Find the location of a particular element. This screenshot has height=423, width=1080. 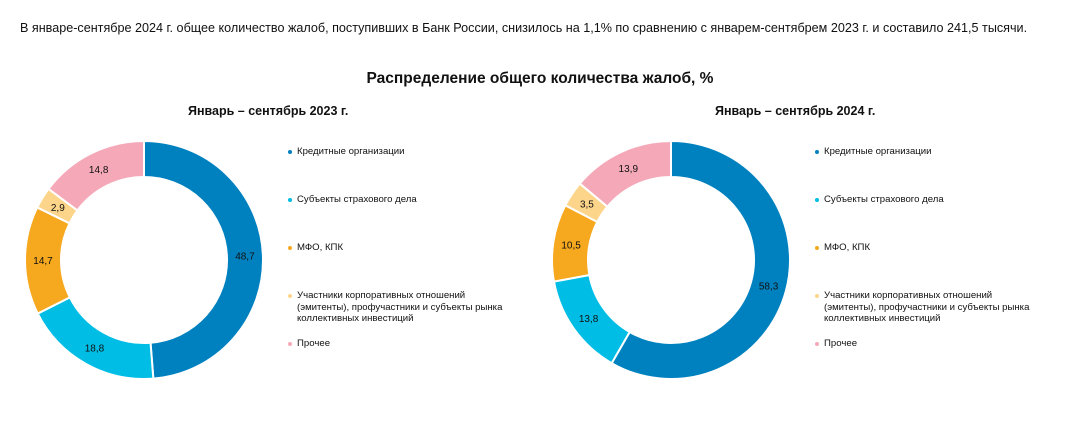

legend-item-mfo-kpk-2024: МФО, КПК is located at coordinates (842, 248).